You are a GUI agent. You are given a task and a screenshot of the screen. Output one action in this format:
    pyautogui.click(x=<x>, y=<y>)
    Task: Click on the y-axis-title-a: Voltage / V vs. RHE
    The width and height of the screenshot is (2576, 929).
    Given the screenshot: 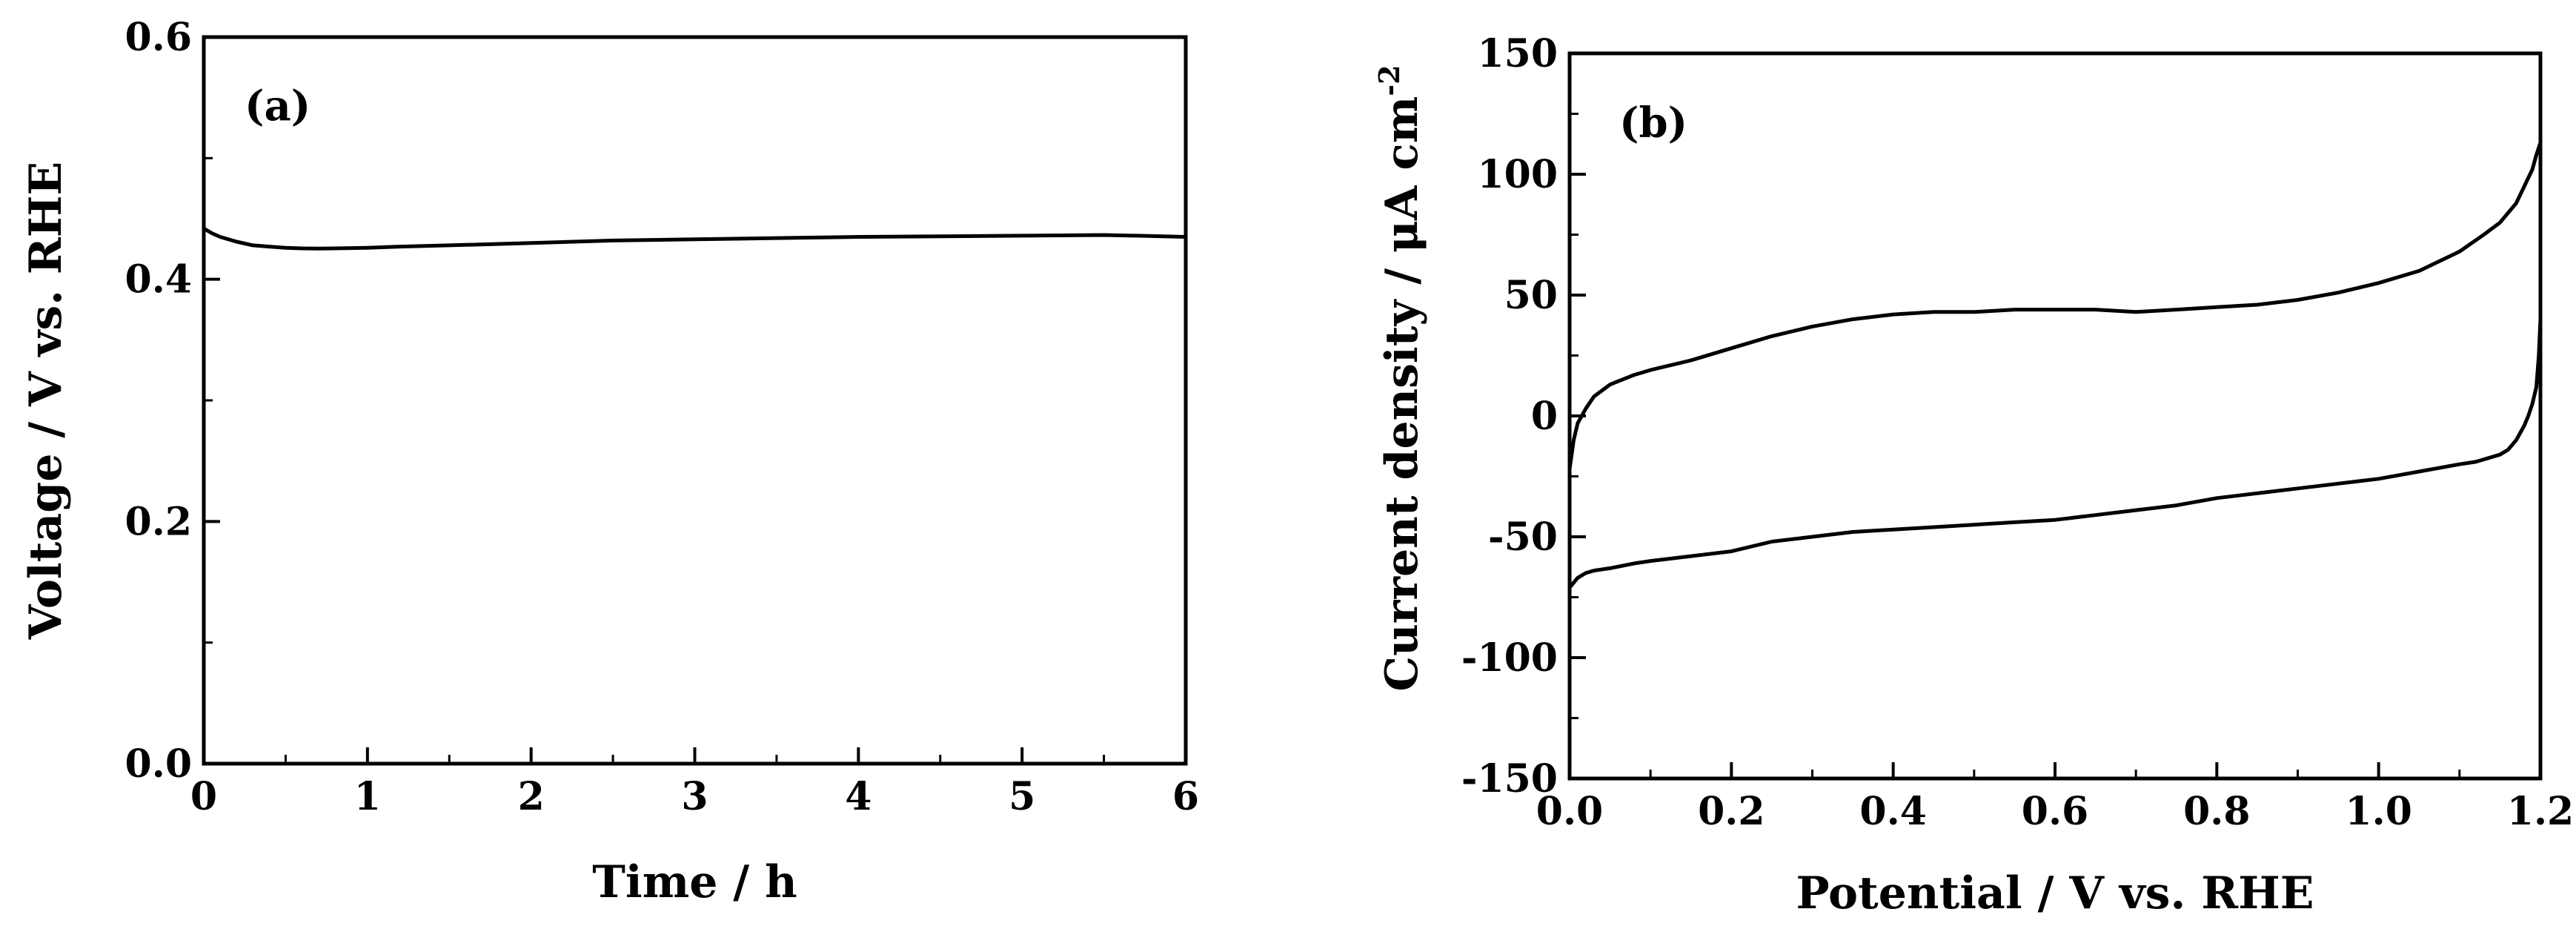 What is the action you would take?
    pyautogui.click(x=46, y=401)
    